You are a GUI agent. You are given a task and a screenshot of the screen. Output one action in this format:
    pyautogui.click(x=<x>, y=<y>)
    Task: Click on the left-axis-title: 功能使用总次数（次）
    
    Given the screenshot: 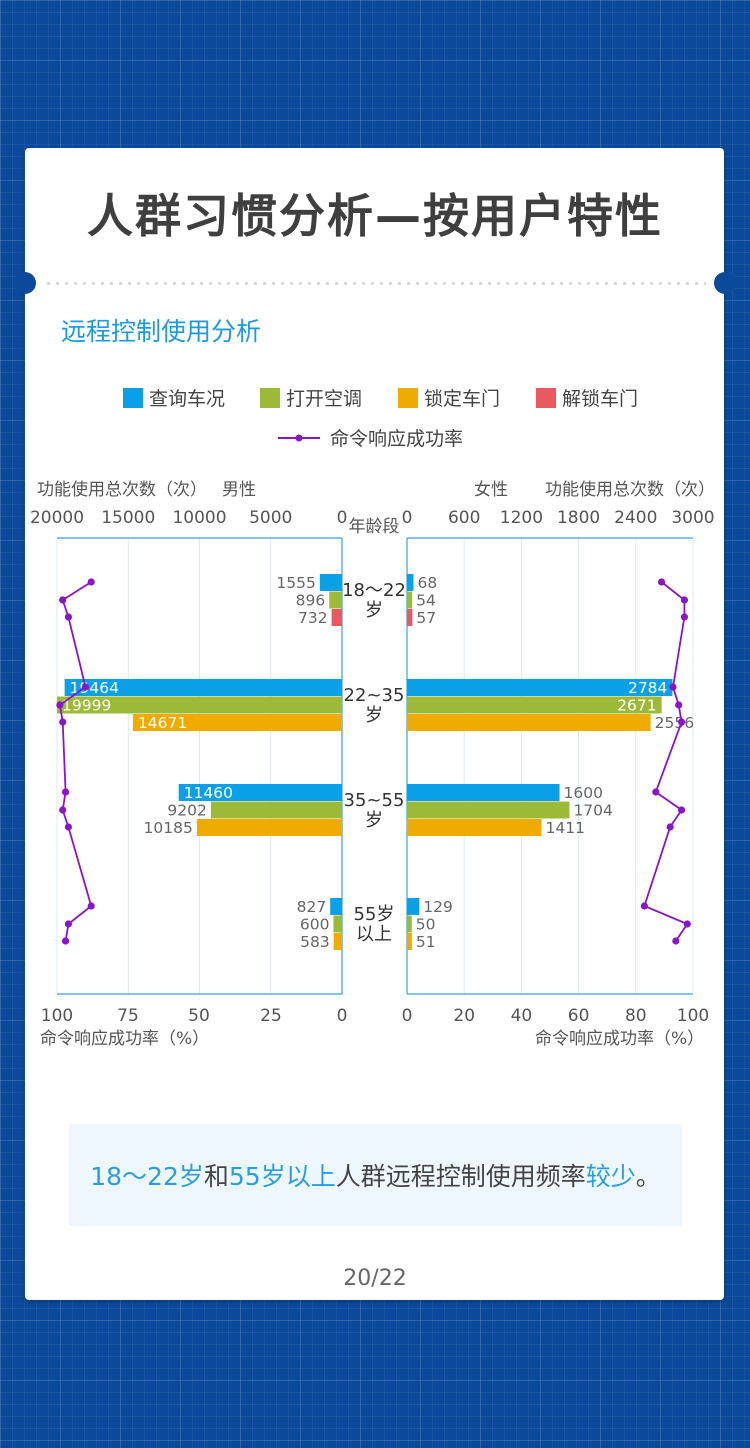 What is the action you would take?
    pyautogui.click(x=122, y=489)
    